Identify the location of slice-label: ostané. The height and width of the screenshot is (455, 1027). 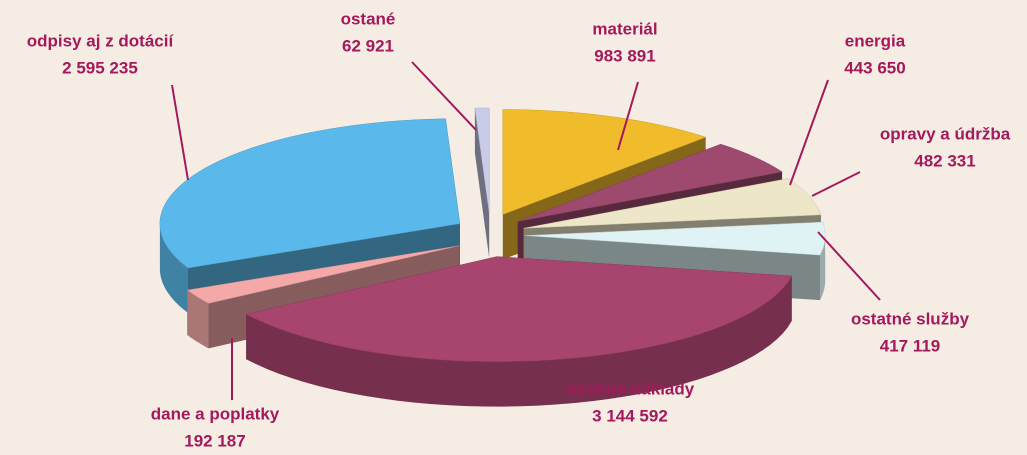
(368, 18).